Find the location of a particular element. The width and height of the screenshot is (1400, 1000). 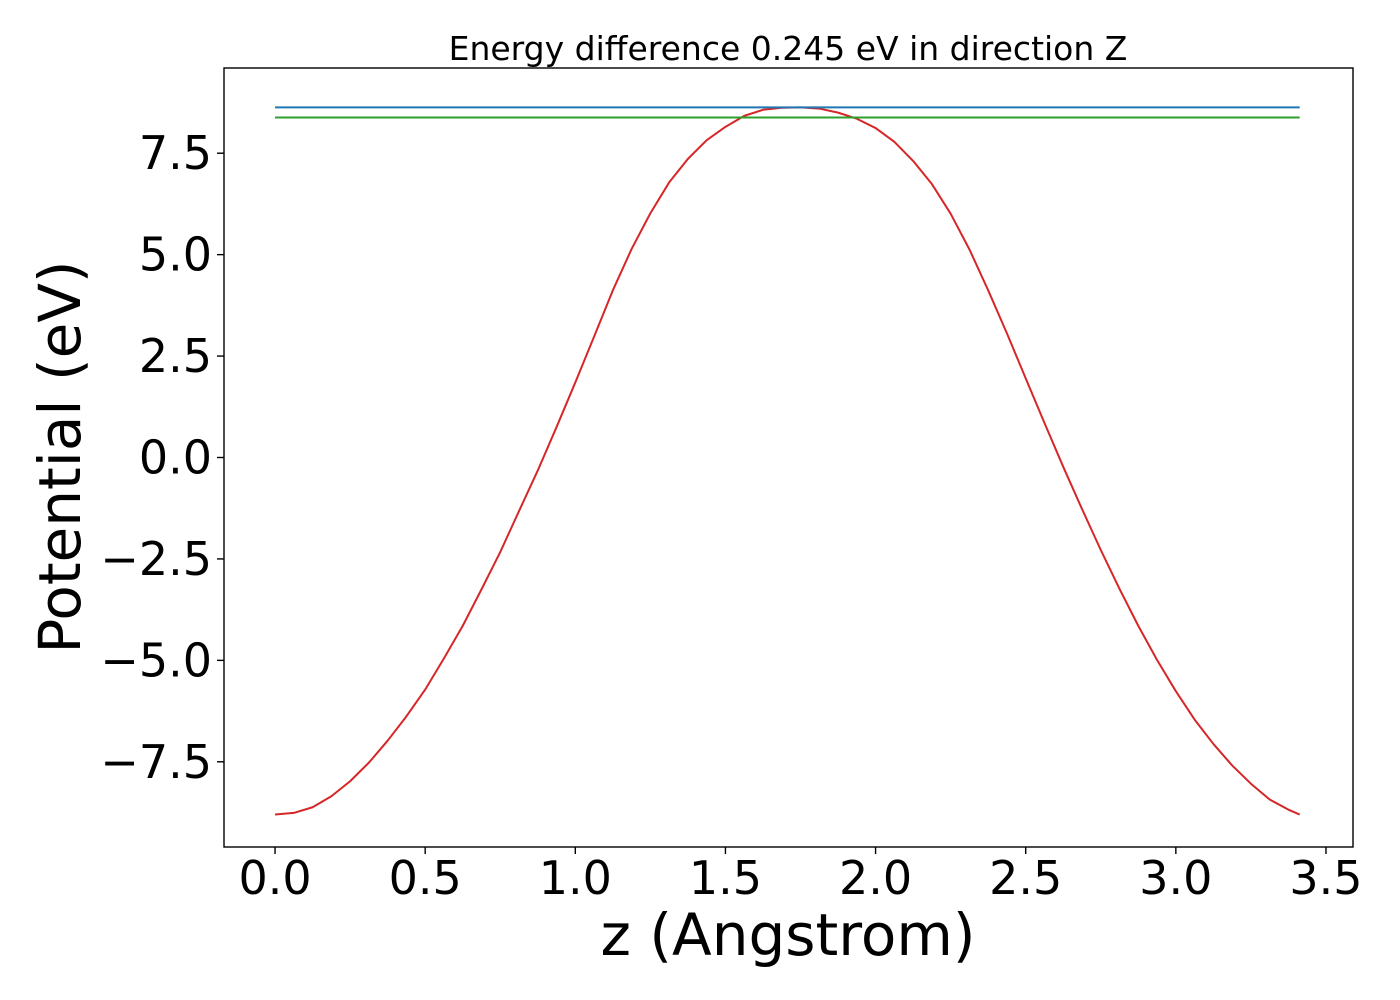

y-tick-label: −2.5 is located at coordinates (156, 559).